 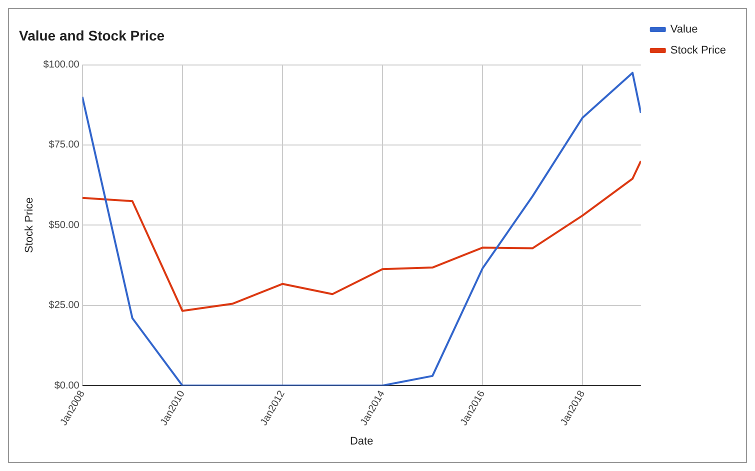 I want to click on y-axis-title: Stock Price, so click(x=30, y=225).